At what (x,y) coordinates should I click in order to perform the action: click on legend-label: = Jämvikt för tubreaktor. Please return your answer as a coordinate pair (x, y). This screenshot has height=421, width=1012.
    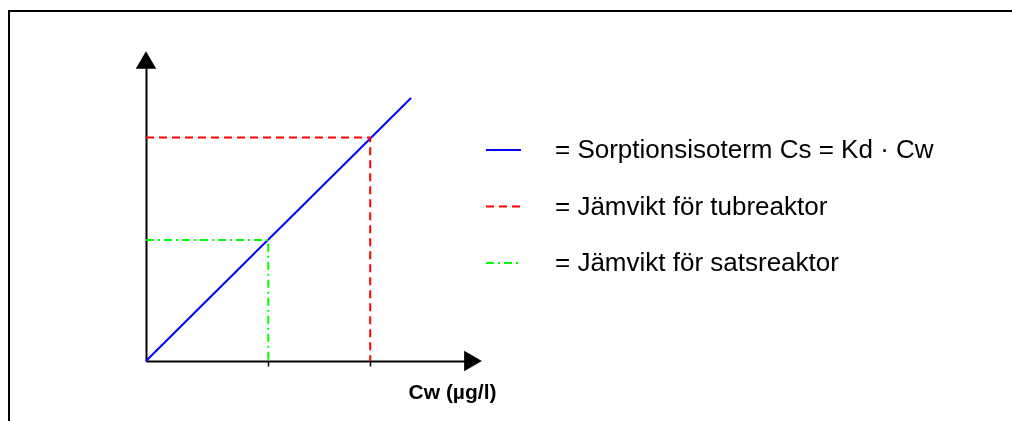
    Looking at the image, I should click on (691, 205).